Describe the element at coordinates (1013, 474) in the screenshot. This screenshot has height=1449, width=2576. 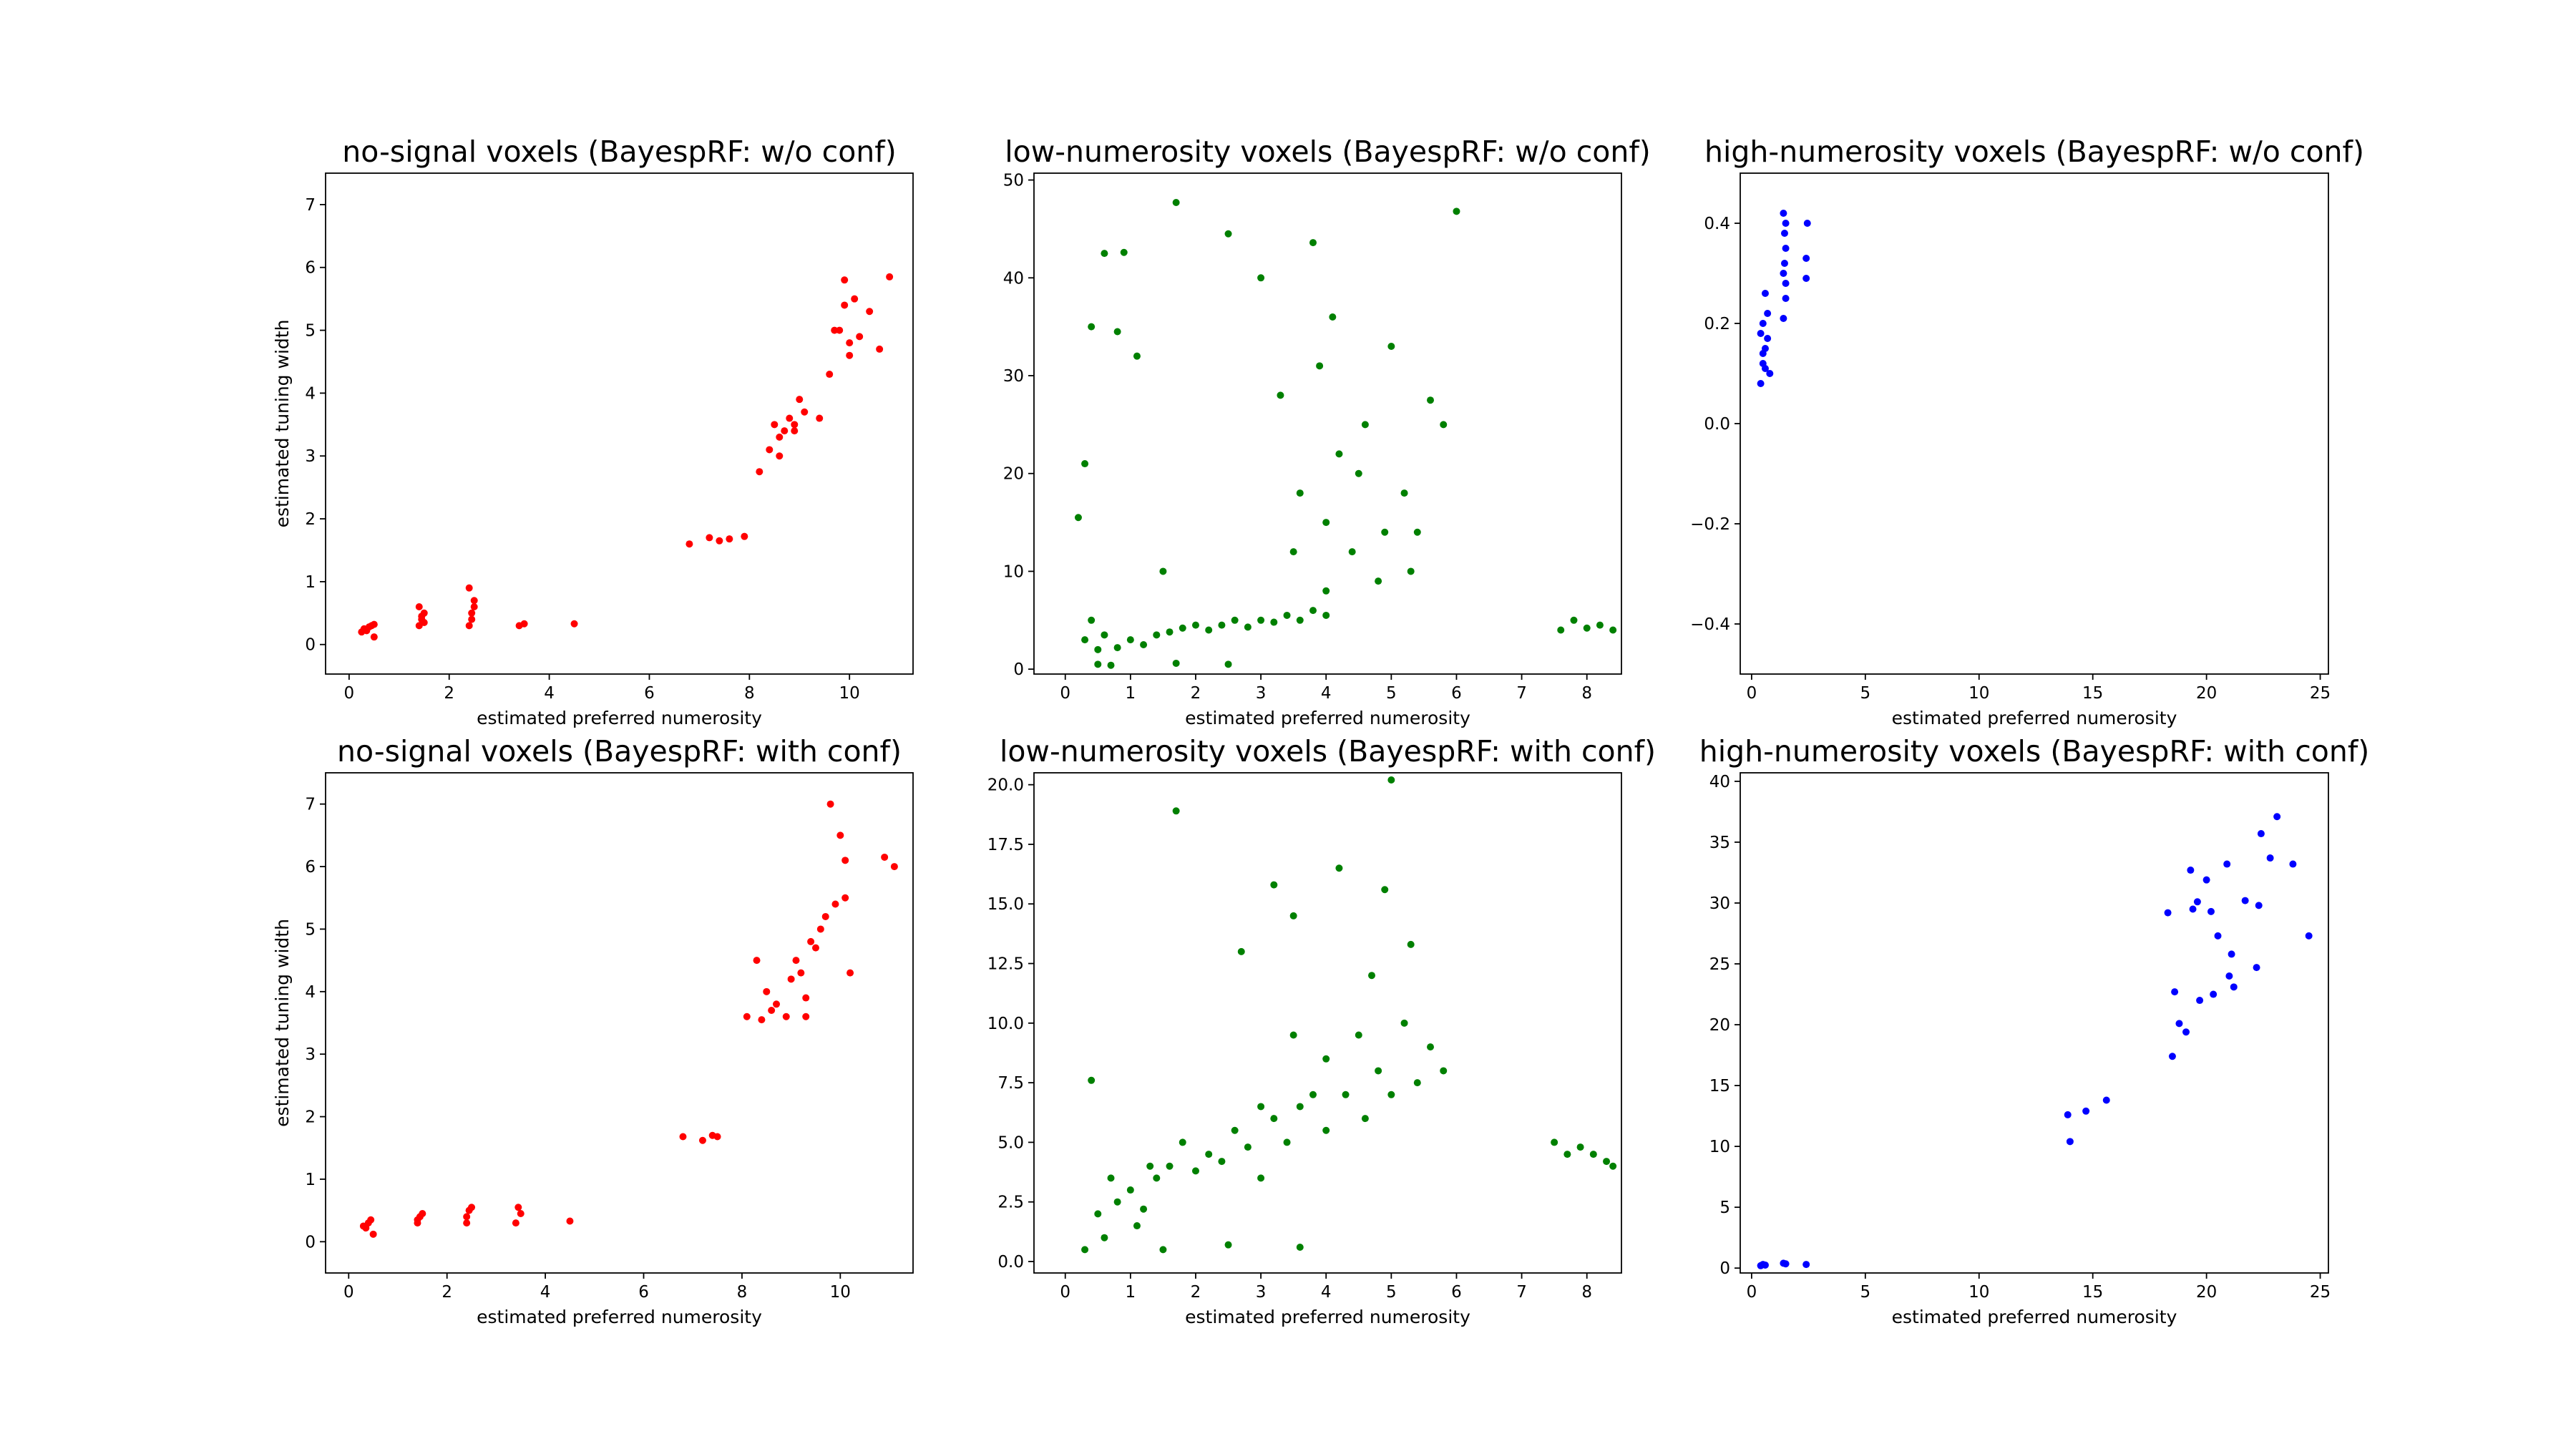
I see `y-tick-label: 20` at that location.